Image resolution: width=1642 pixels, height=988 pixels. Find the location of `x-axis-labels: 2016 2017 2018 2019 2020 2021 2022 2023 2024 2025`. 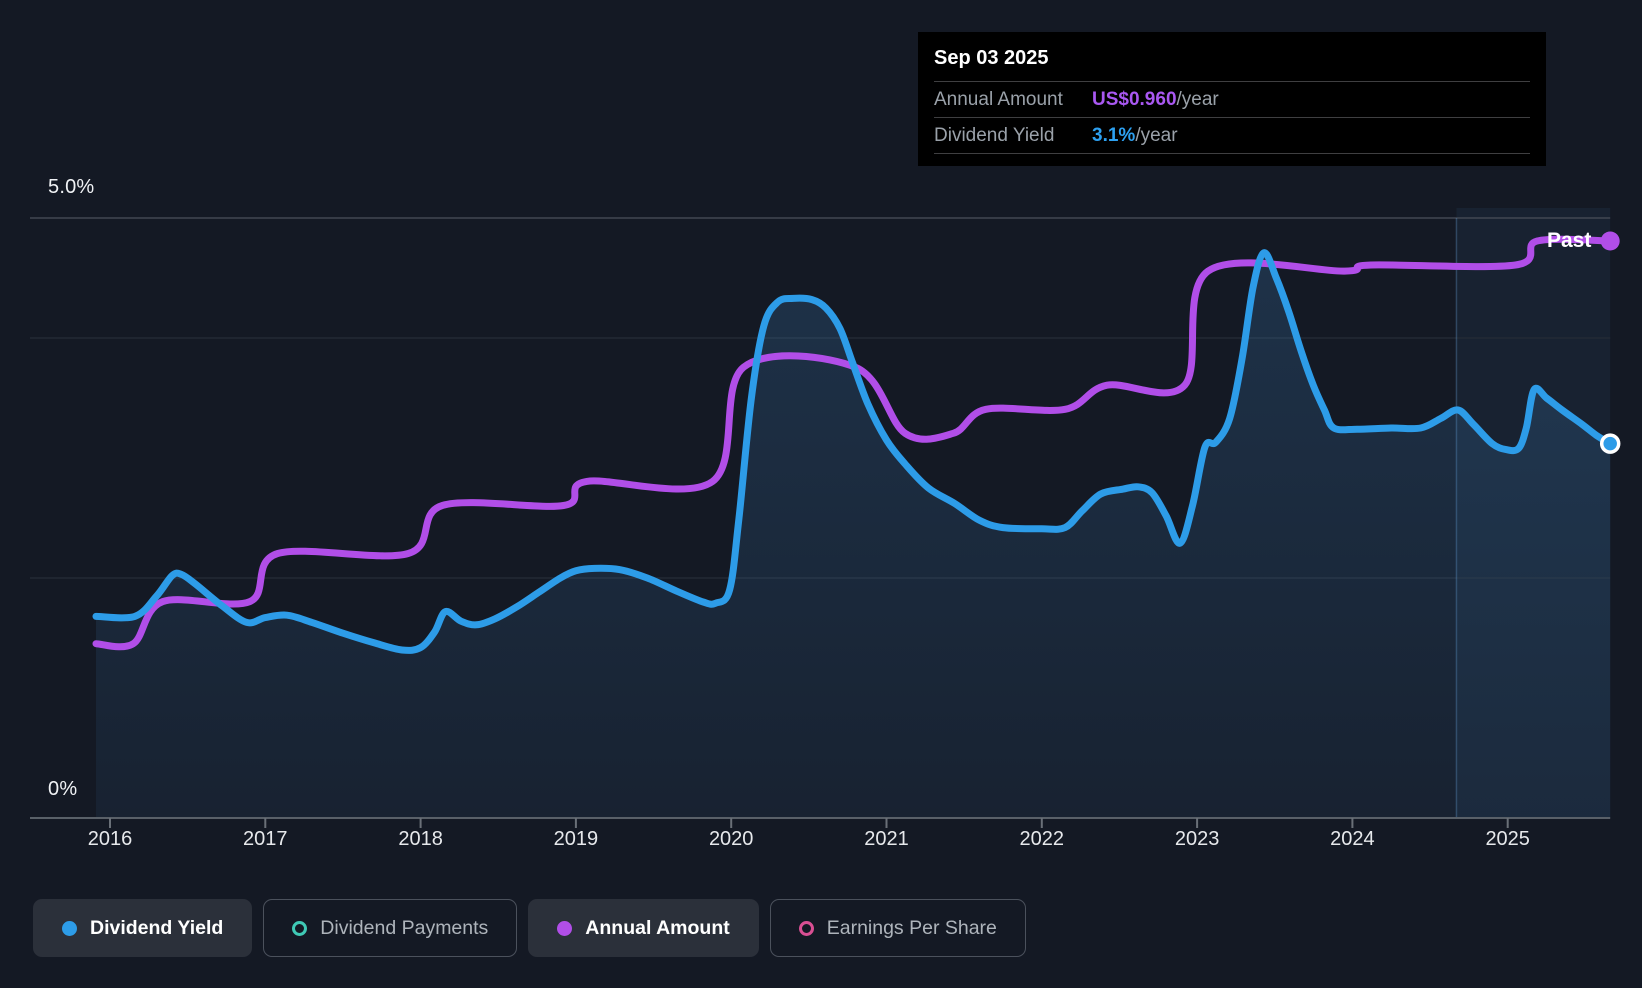

x-axis-labels: 2016 2017 2018 2019 2020 2021 2022 2023 2024 2025 is located at coordinates (821, 842).